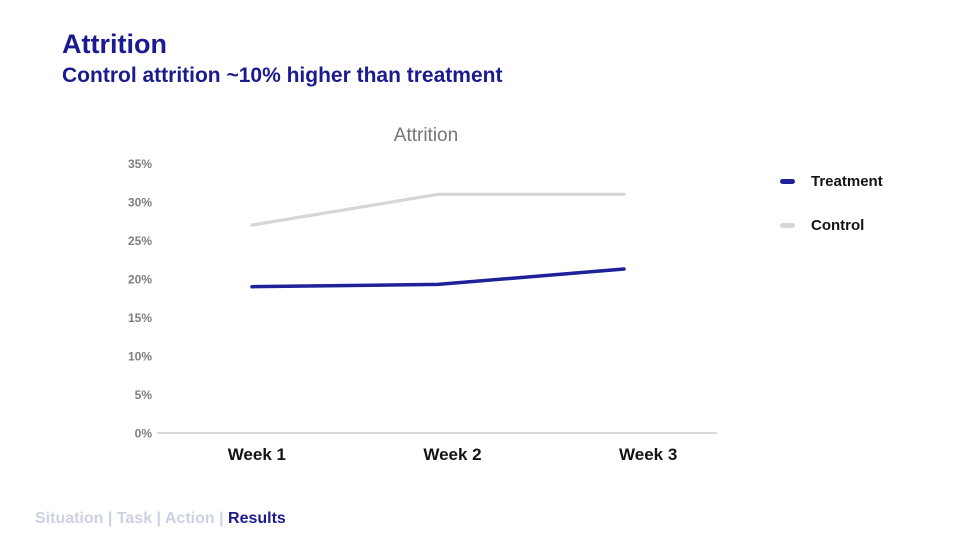  I want to click on y-tick-label: 0%, so click(144, 434).